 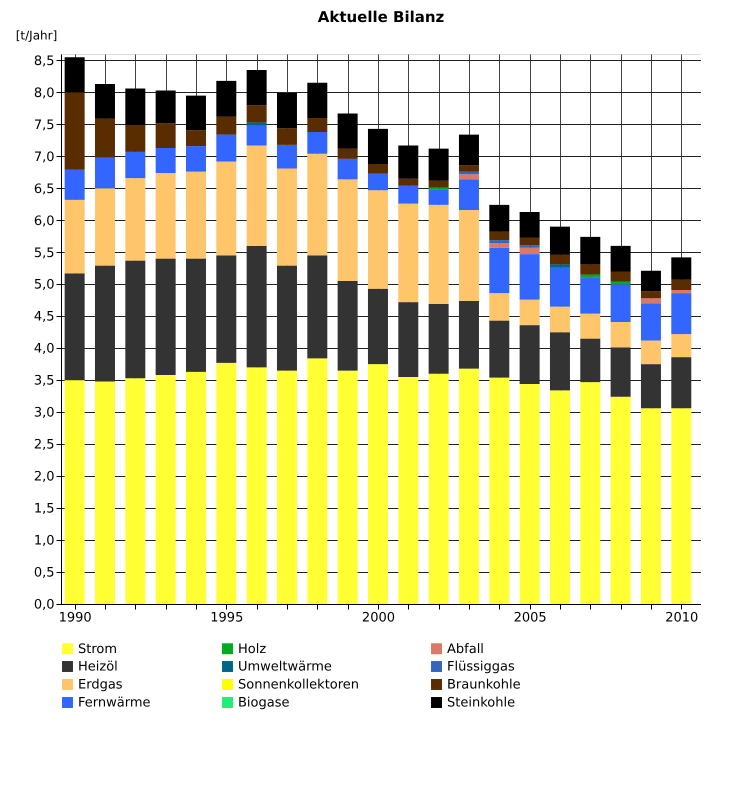 What do you see at coordinates (44, 61) in the screenshot?
I see `y-tick-label: 8,5` at bounding box center [44, 61].